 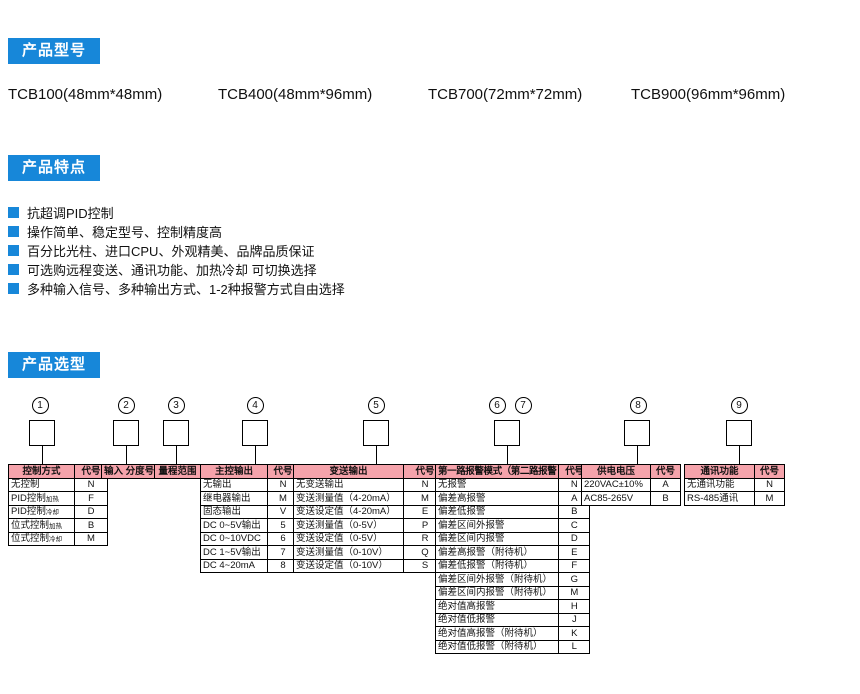 What do you see at coordinates (40, 405) in the screenshot?
I see `circled-number-1: 1` at bounding box center [40, 405].